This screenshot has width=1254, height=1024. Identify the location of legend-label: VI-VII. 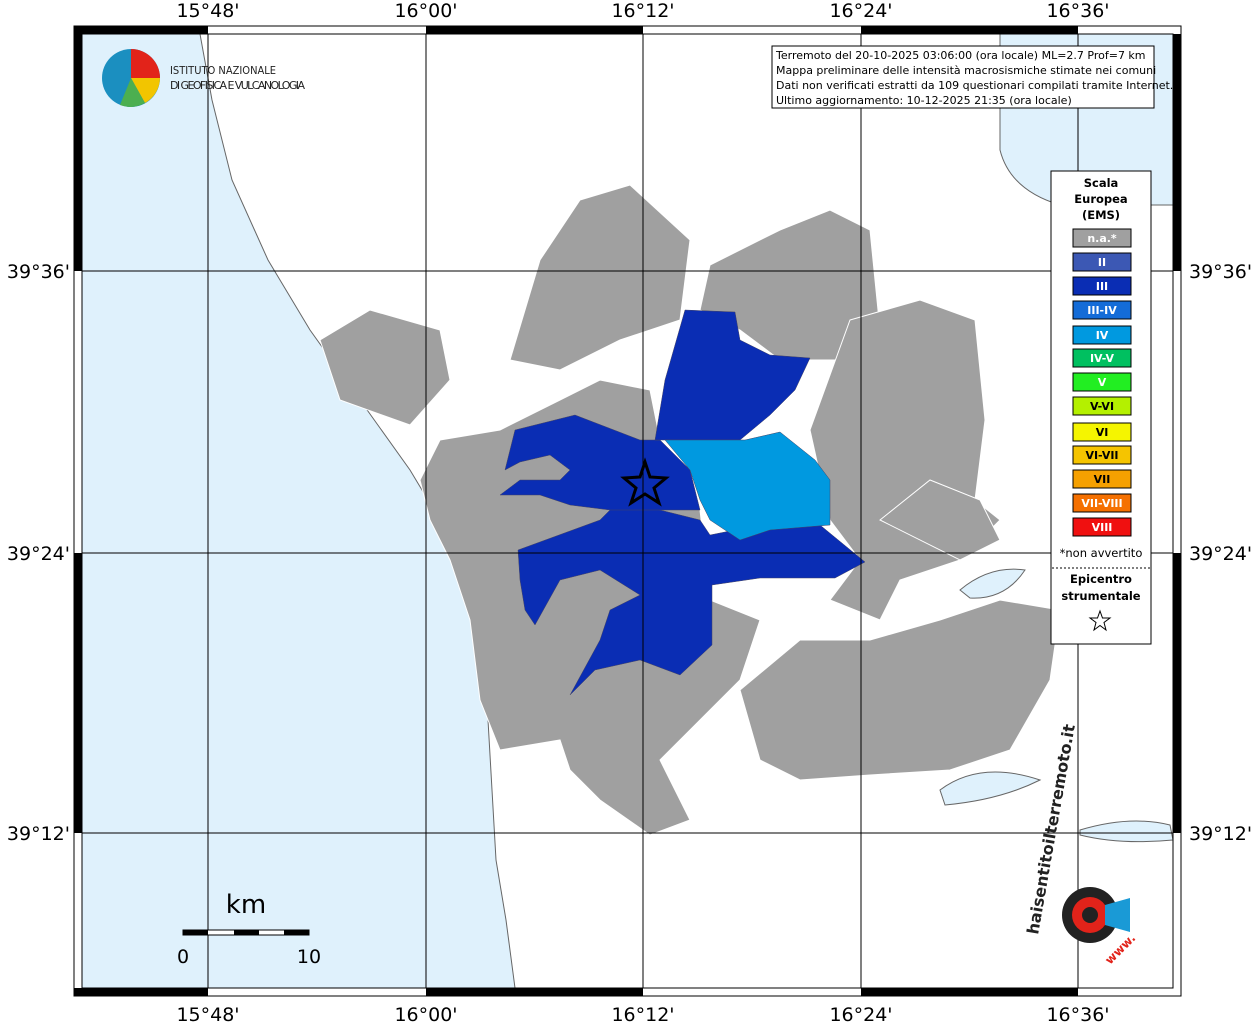
(1101, 455).